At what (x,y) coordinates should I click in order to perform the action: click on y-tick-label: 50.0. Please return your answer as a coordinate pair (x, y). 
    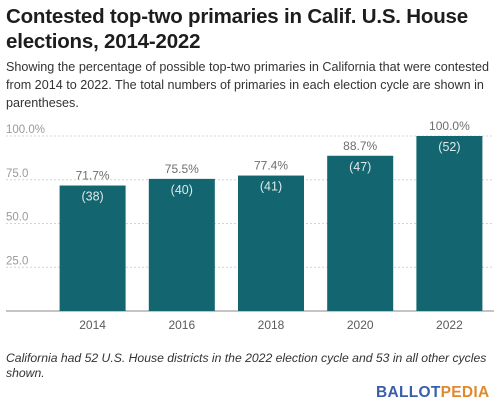
    Looking at the image, I should click on (17, 218).